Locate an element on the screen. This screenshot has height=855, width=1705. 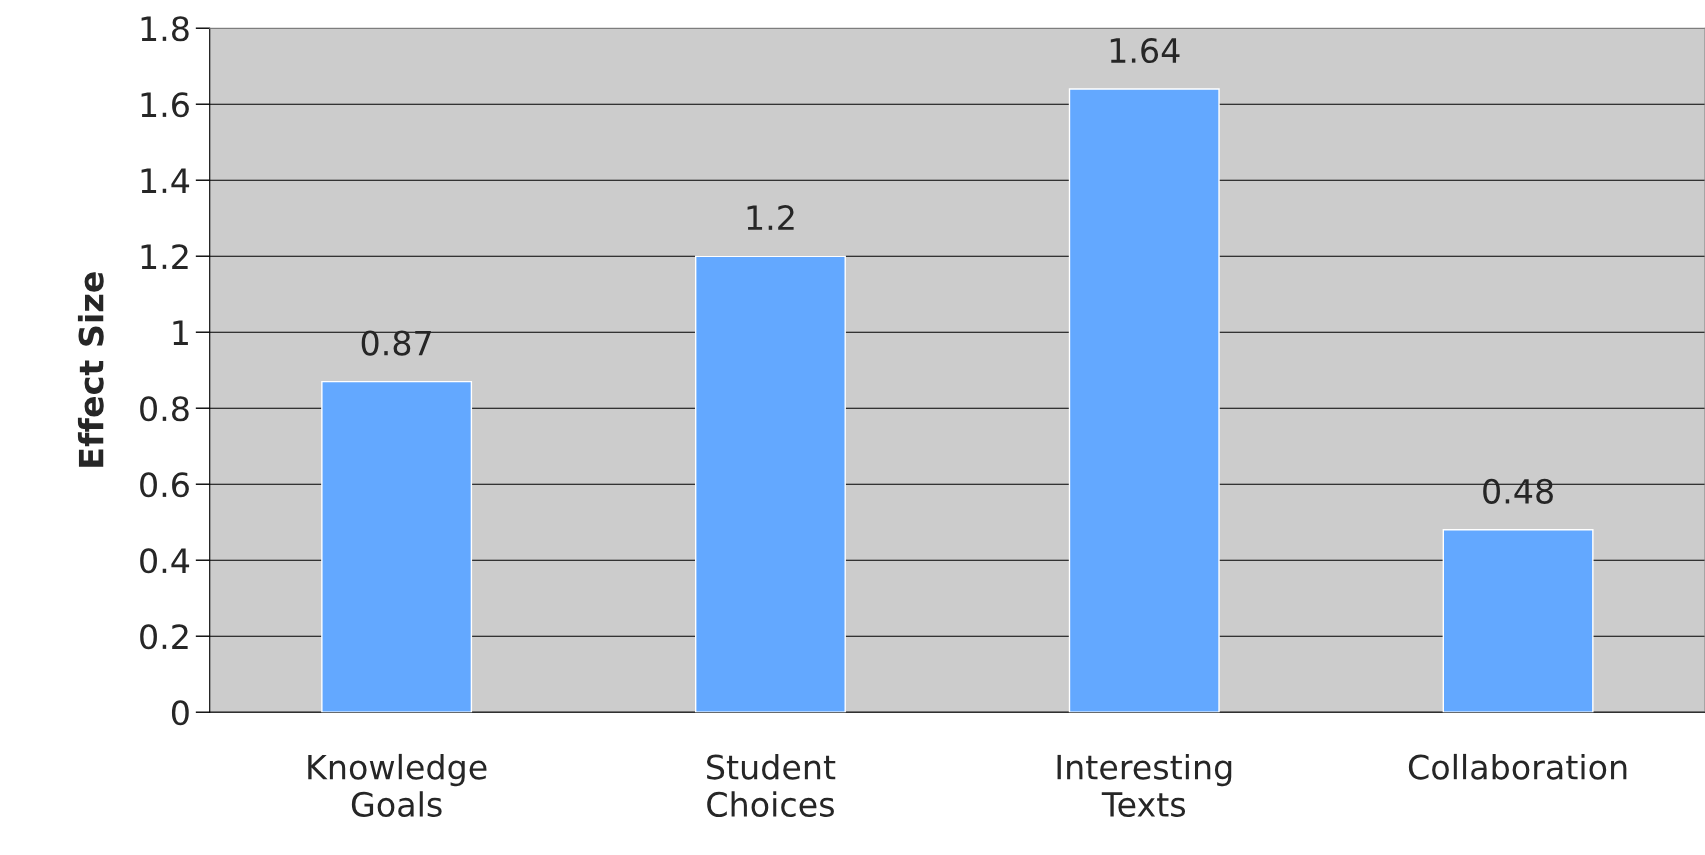
y-tick-label: 1 is located at coordinates (180, 332).